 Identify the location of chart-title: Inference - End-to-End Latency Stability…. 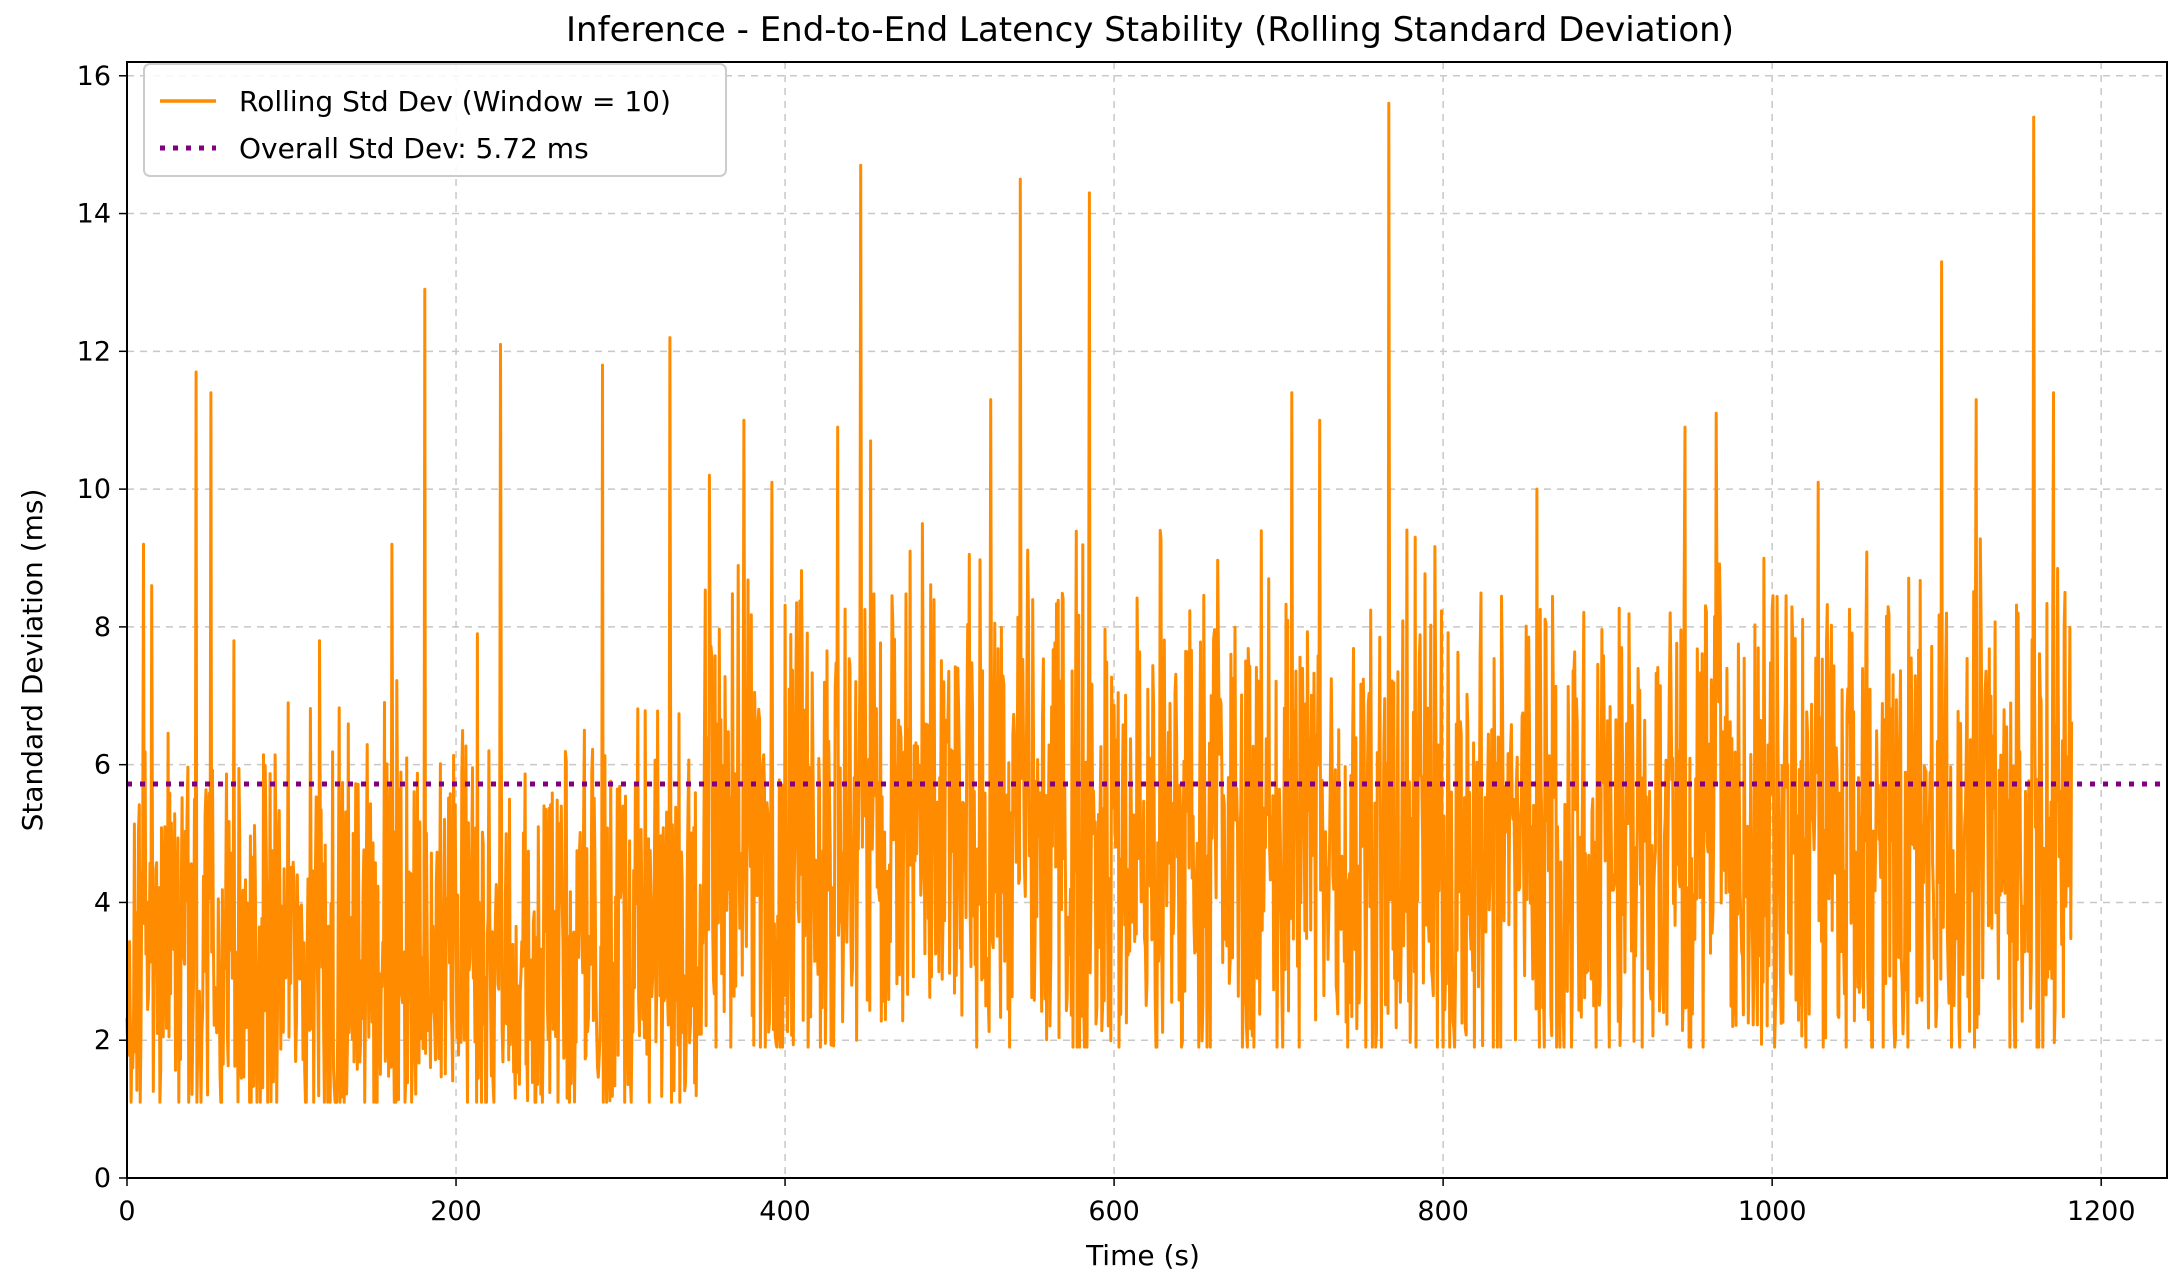
(1150, 30).